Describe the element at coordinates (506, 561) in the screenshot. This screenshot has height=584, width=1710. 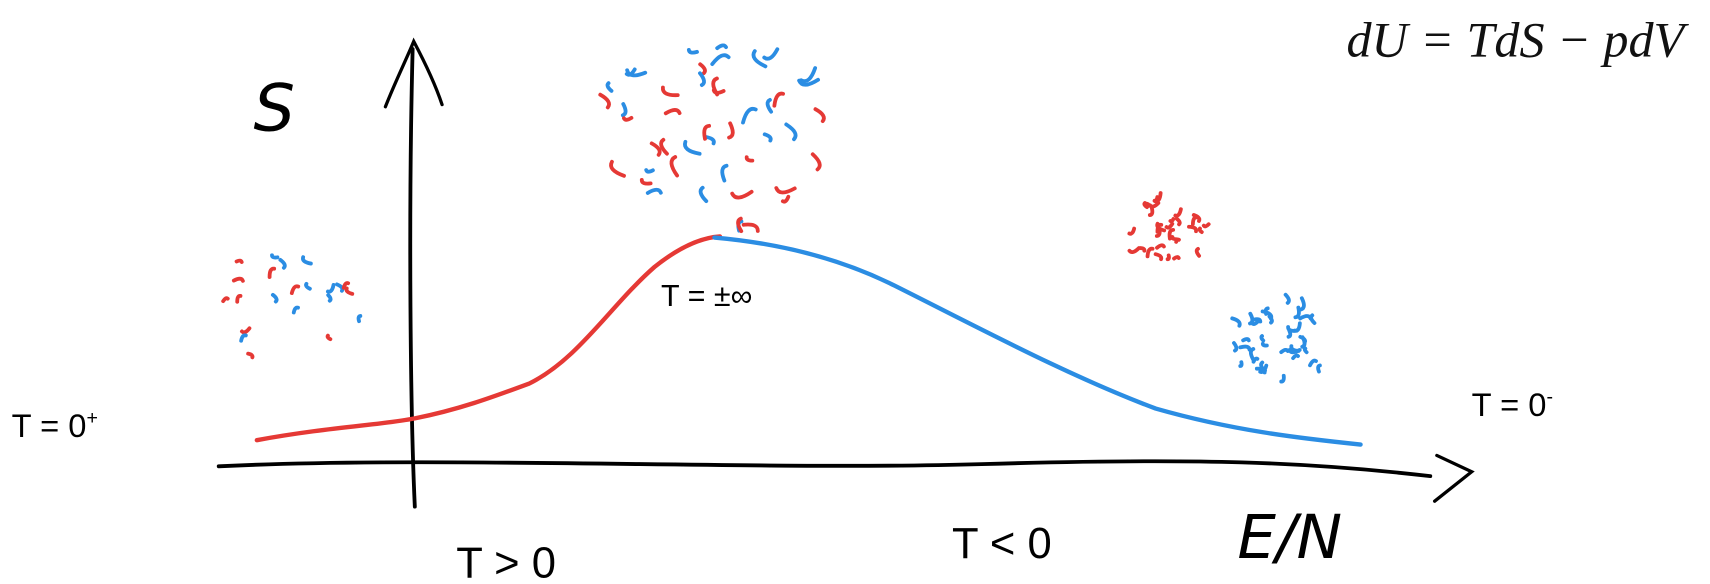
I see `positive-label: T > 0` at that location.